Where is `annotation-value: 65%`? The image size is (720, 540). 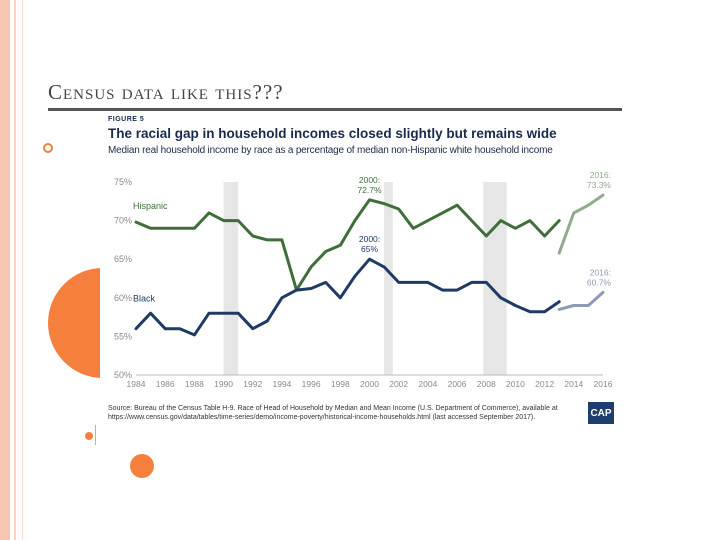 annotation-value: 65% is located at coordinates (369, 249).